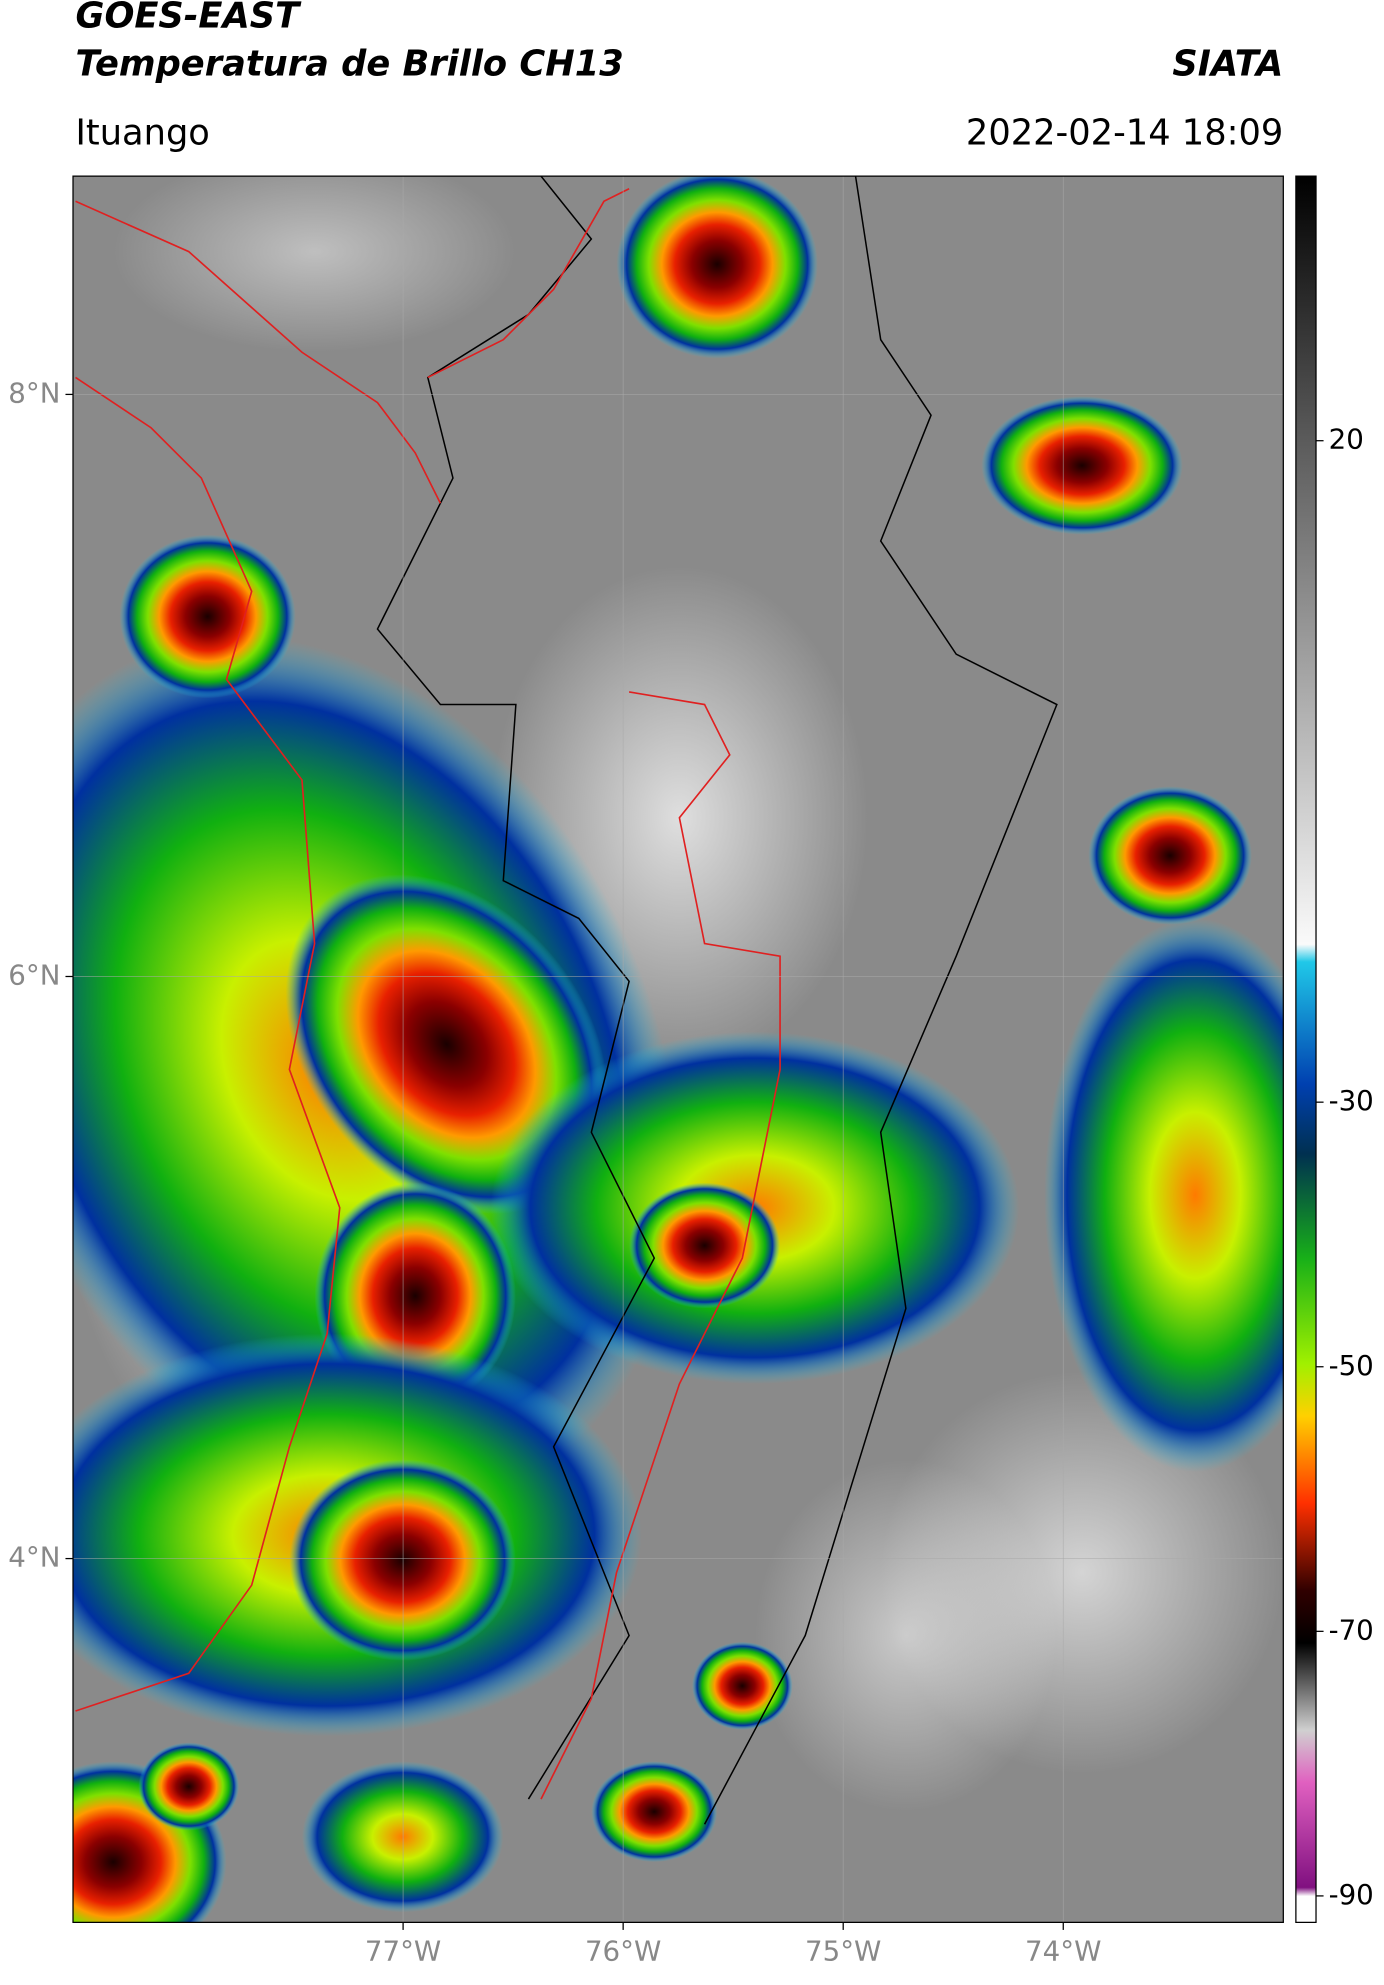 This screenshot has height=1985, width=1384. Describe the element at coordinates (1124, 133) in the screenshot. I see `datetime: 2022-02-14 18:09` at that location.